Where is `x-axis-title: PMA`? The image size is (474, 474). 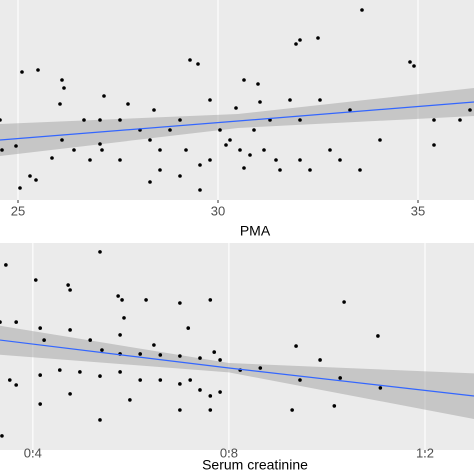 x-axis-title: PMA is located at coordinates (255, 231).